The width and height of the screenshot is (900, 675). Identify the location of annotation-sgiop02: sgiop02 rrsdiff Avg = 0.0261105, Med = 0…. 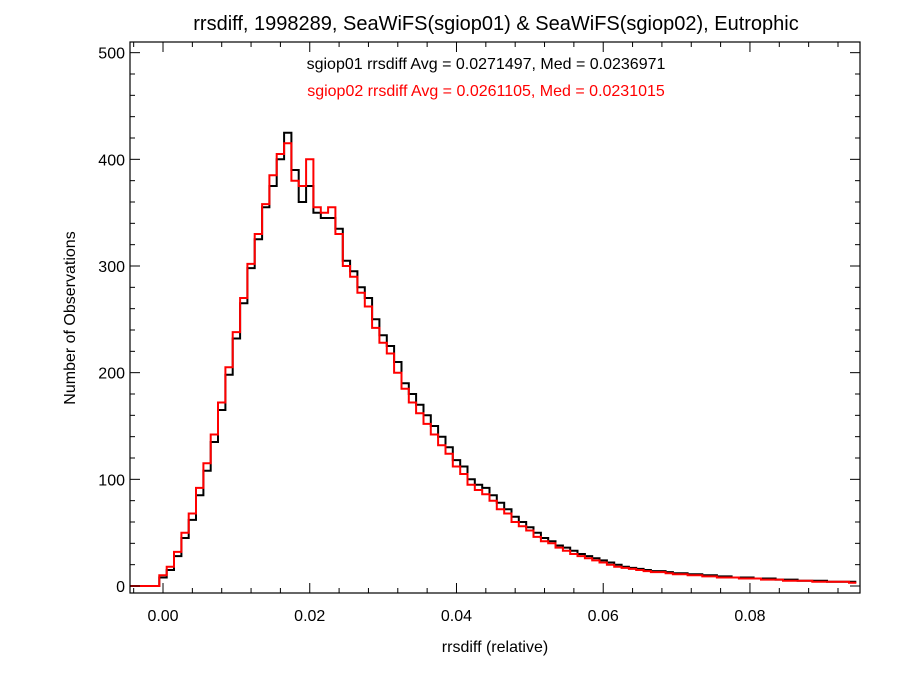
(486, 91).